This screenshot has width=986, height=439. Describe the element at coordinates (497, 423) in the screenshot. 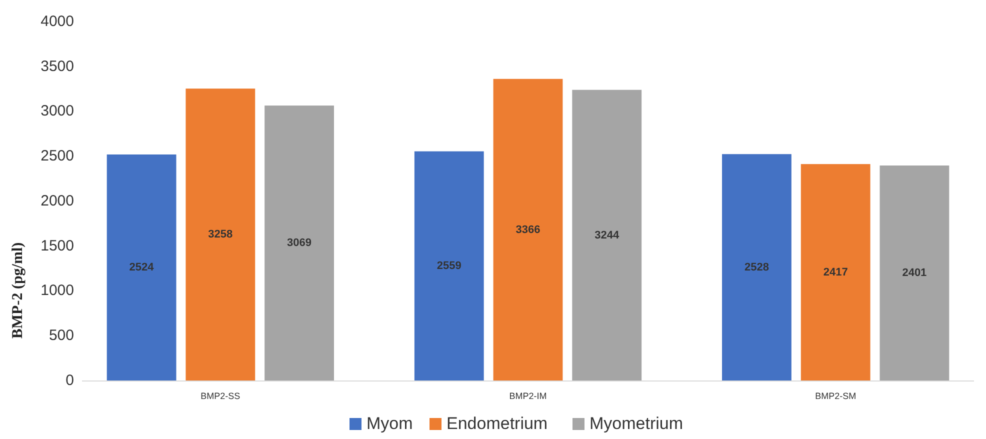

I see `legend-label: Endometrium` at that location.